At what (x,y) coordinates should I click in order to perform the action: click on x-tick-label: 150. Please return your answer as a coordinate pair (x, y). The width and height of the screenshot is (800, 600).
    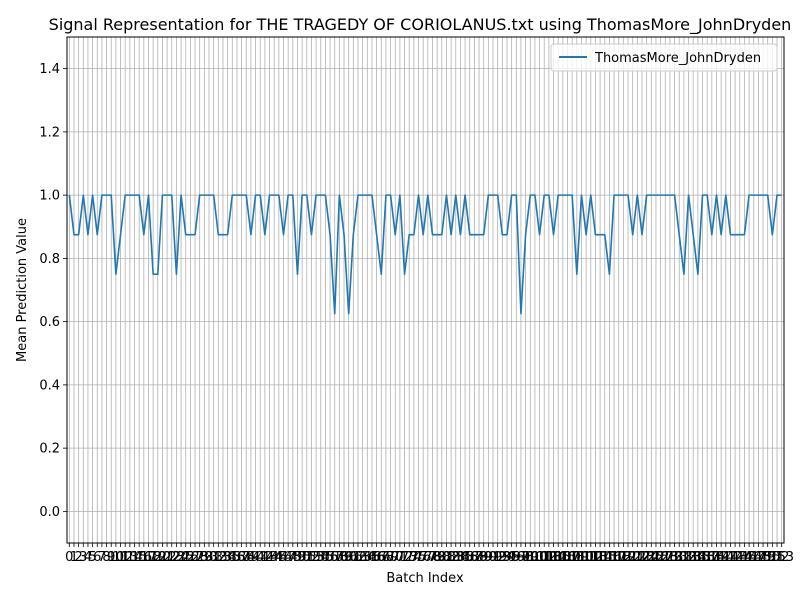
    Looking at the image, I should click on (767, 557).